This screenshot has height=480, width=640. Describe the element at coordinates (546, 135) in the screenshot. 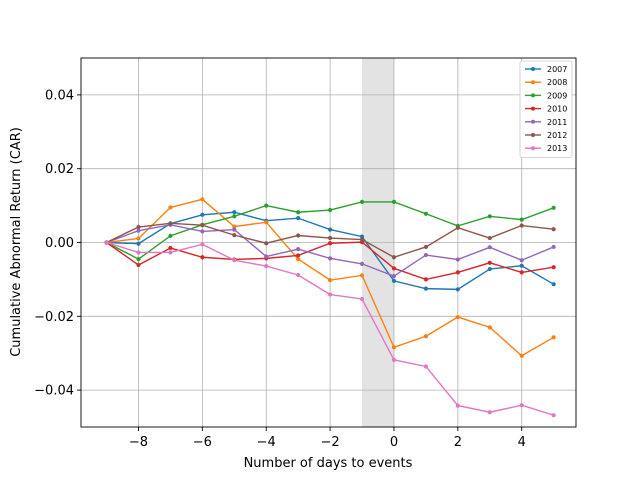

I see `legend-item-2012: 2012` at that location.